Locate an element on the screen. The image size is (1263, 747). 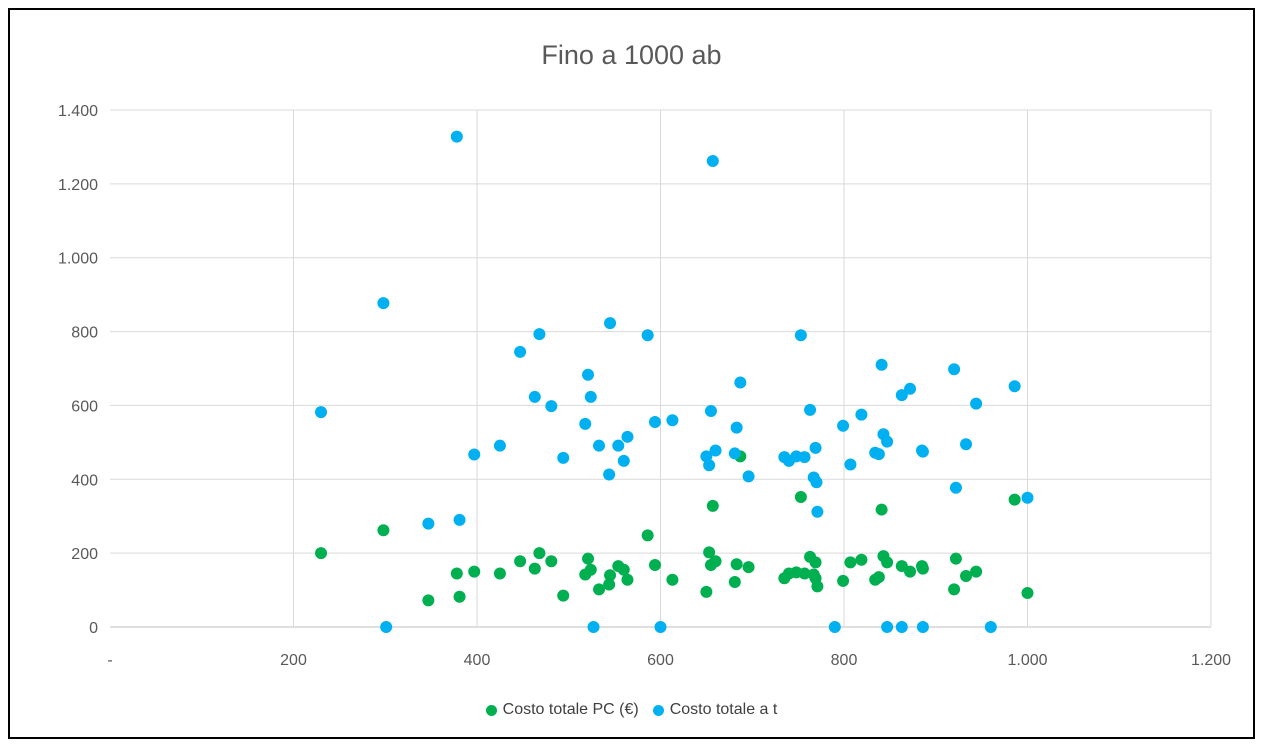
x-axis-ticks: - 200 400 600 800 1.000 1.200 is located at coordinates (669, 660).